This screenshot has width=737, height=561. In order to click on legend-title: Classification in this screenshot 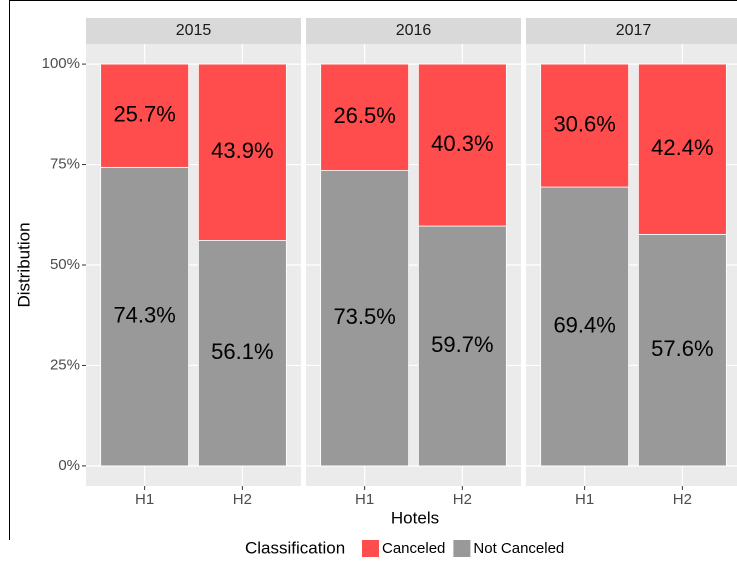, I will do `click(295, 547)`.